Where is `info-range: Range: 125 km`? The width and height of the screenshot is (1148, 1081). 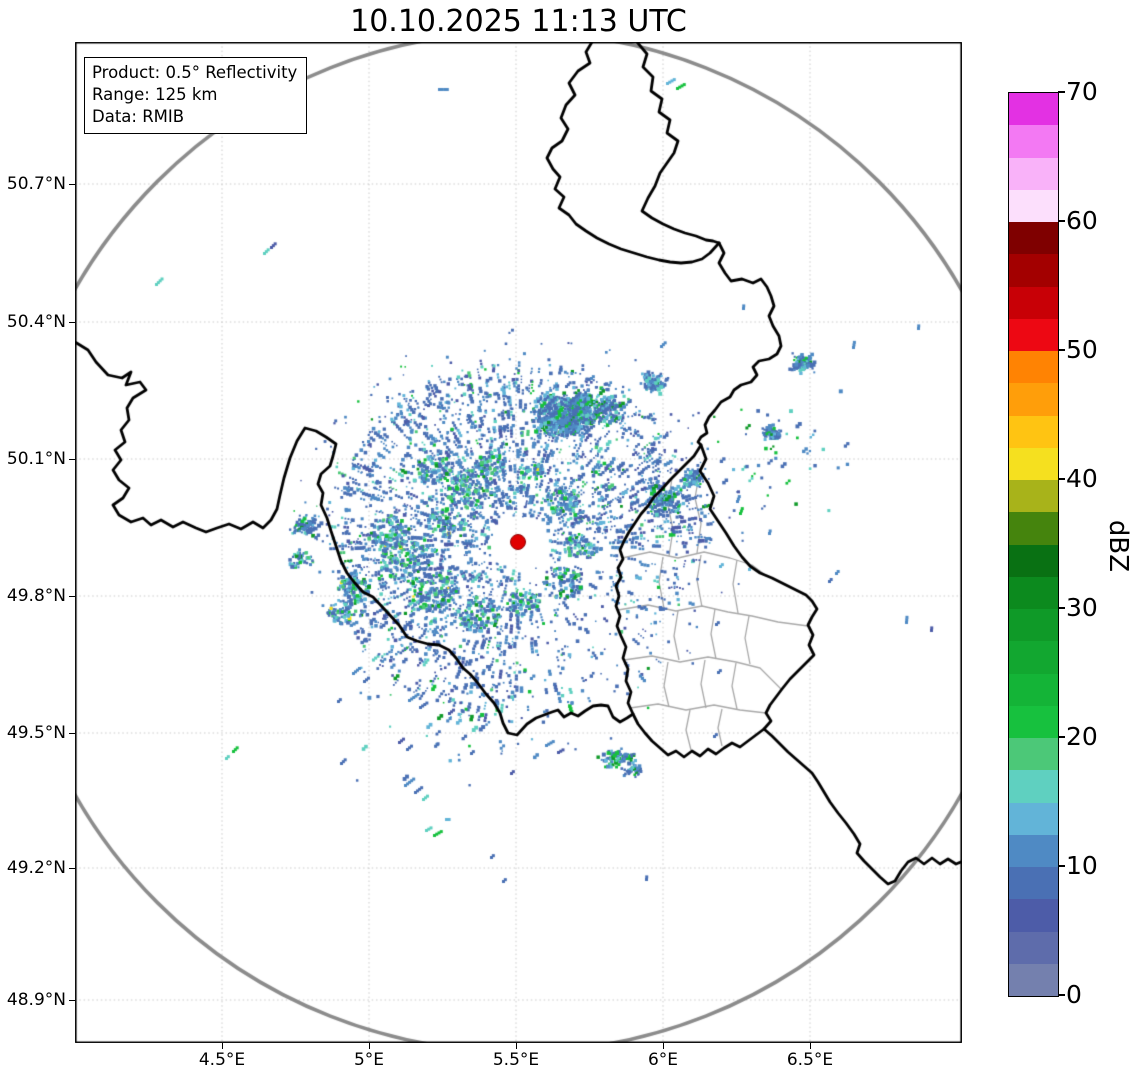 info-range: Range: 125 km is located at coordinates (155, 94).